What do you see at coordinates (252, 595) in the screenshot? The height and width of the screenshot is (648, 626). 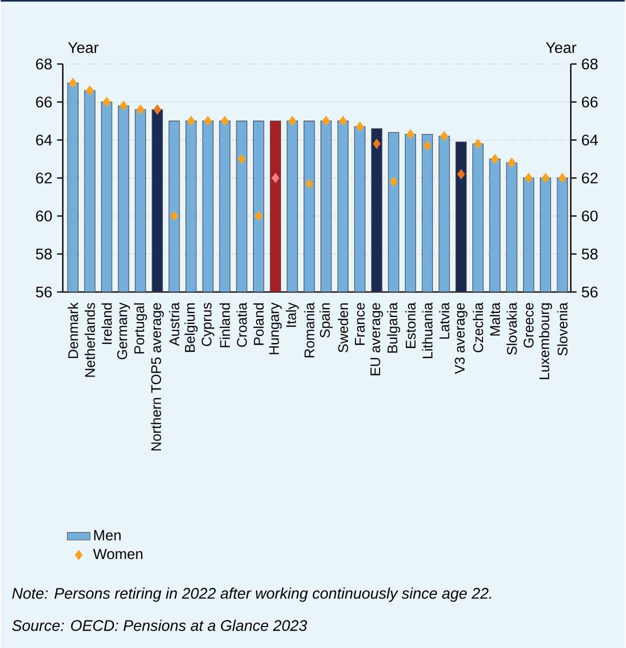 I see `text: Note: Persons retiring in 2022 after working continuously since age 22.` at bounding box center [252, 595].